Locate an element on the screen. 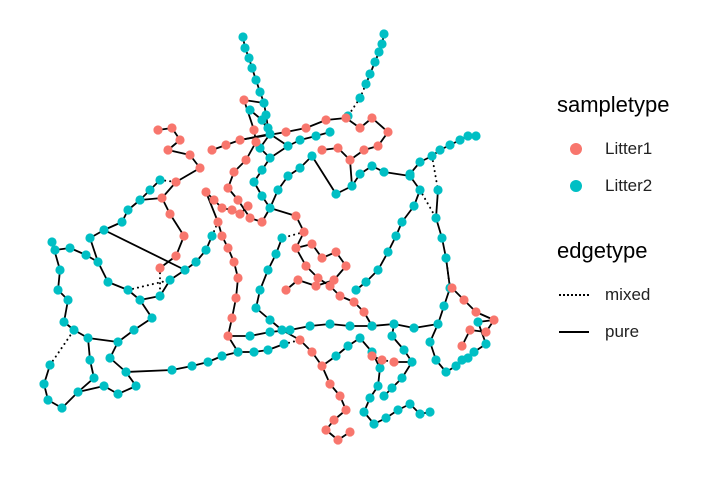 This screenshot has height=480, width=720. mixed-label: mixed is located at coordinates (628, 294).